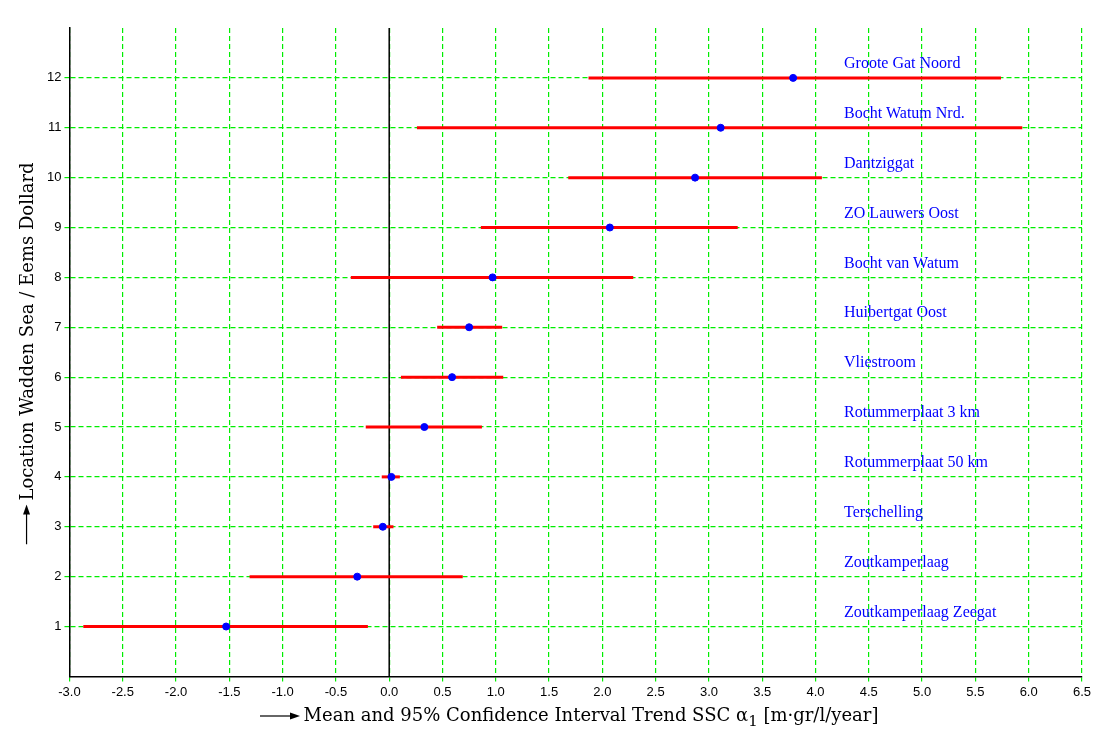  Describe the element at coordinates (389, 691) in the screenshot. I see `x-tick-label: 0.0` at that location.